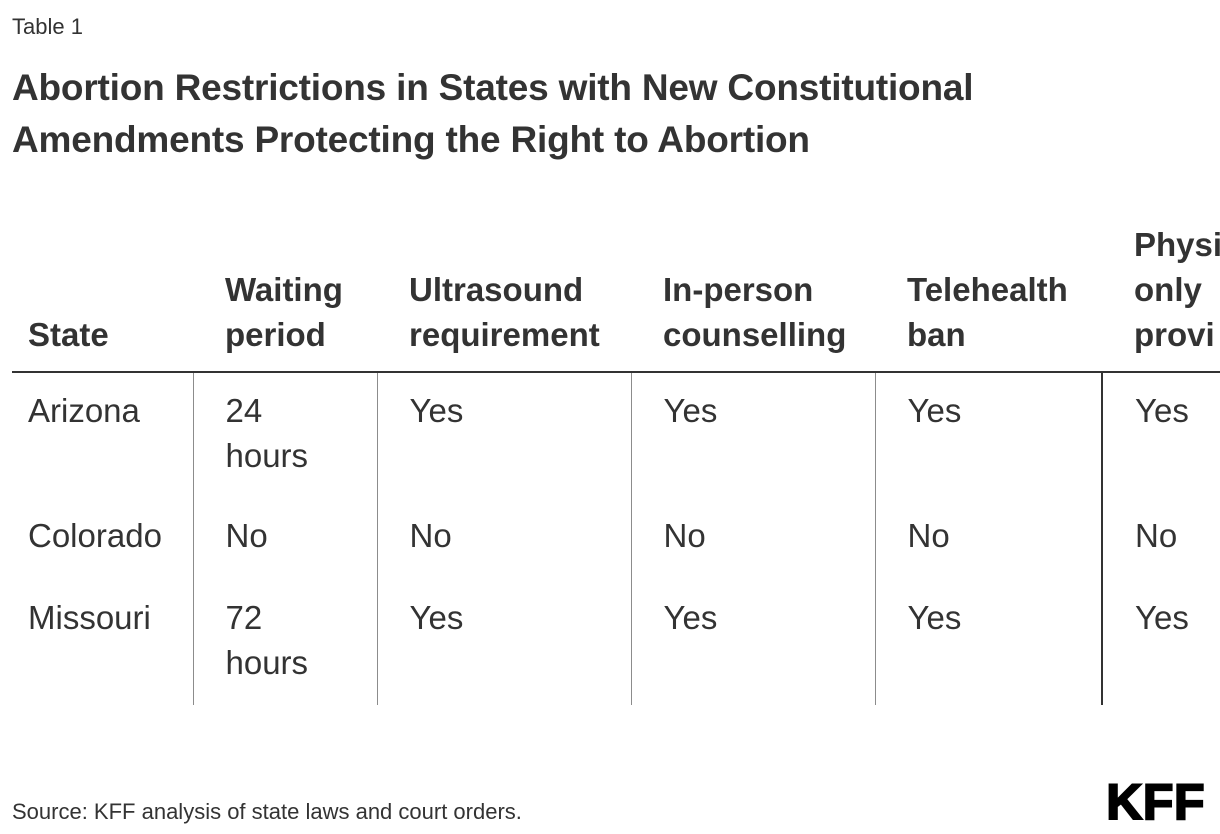 The width and height of the screenshot is (1220, 834). Describe the element at coordinates (284, 539) in the screenshot. I see `cell-waiting-period: No` at that location.